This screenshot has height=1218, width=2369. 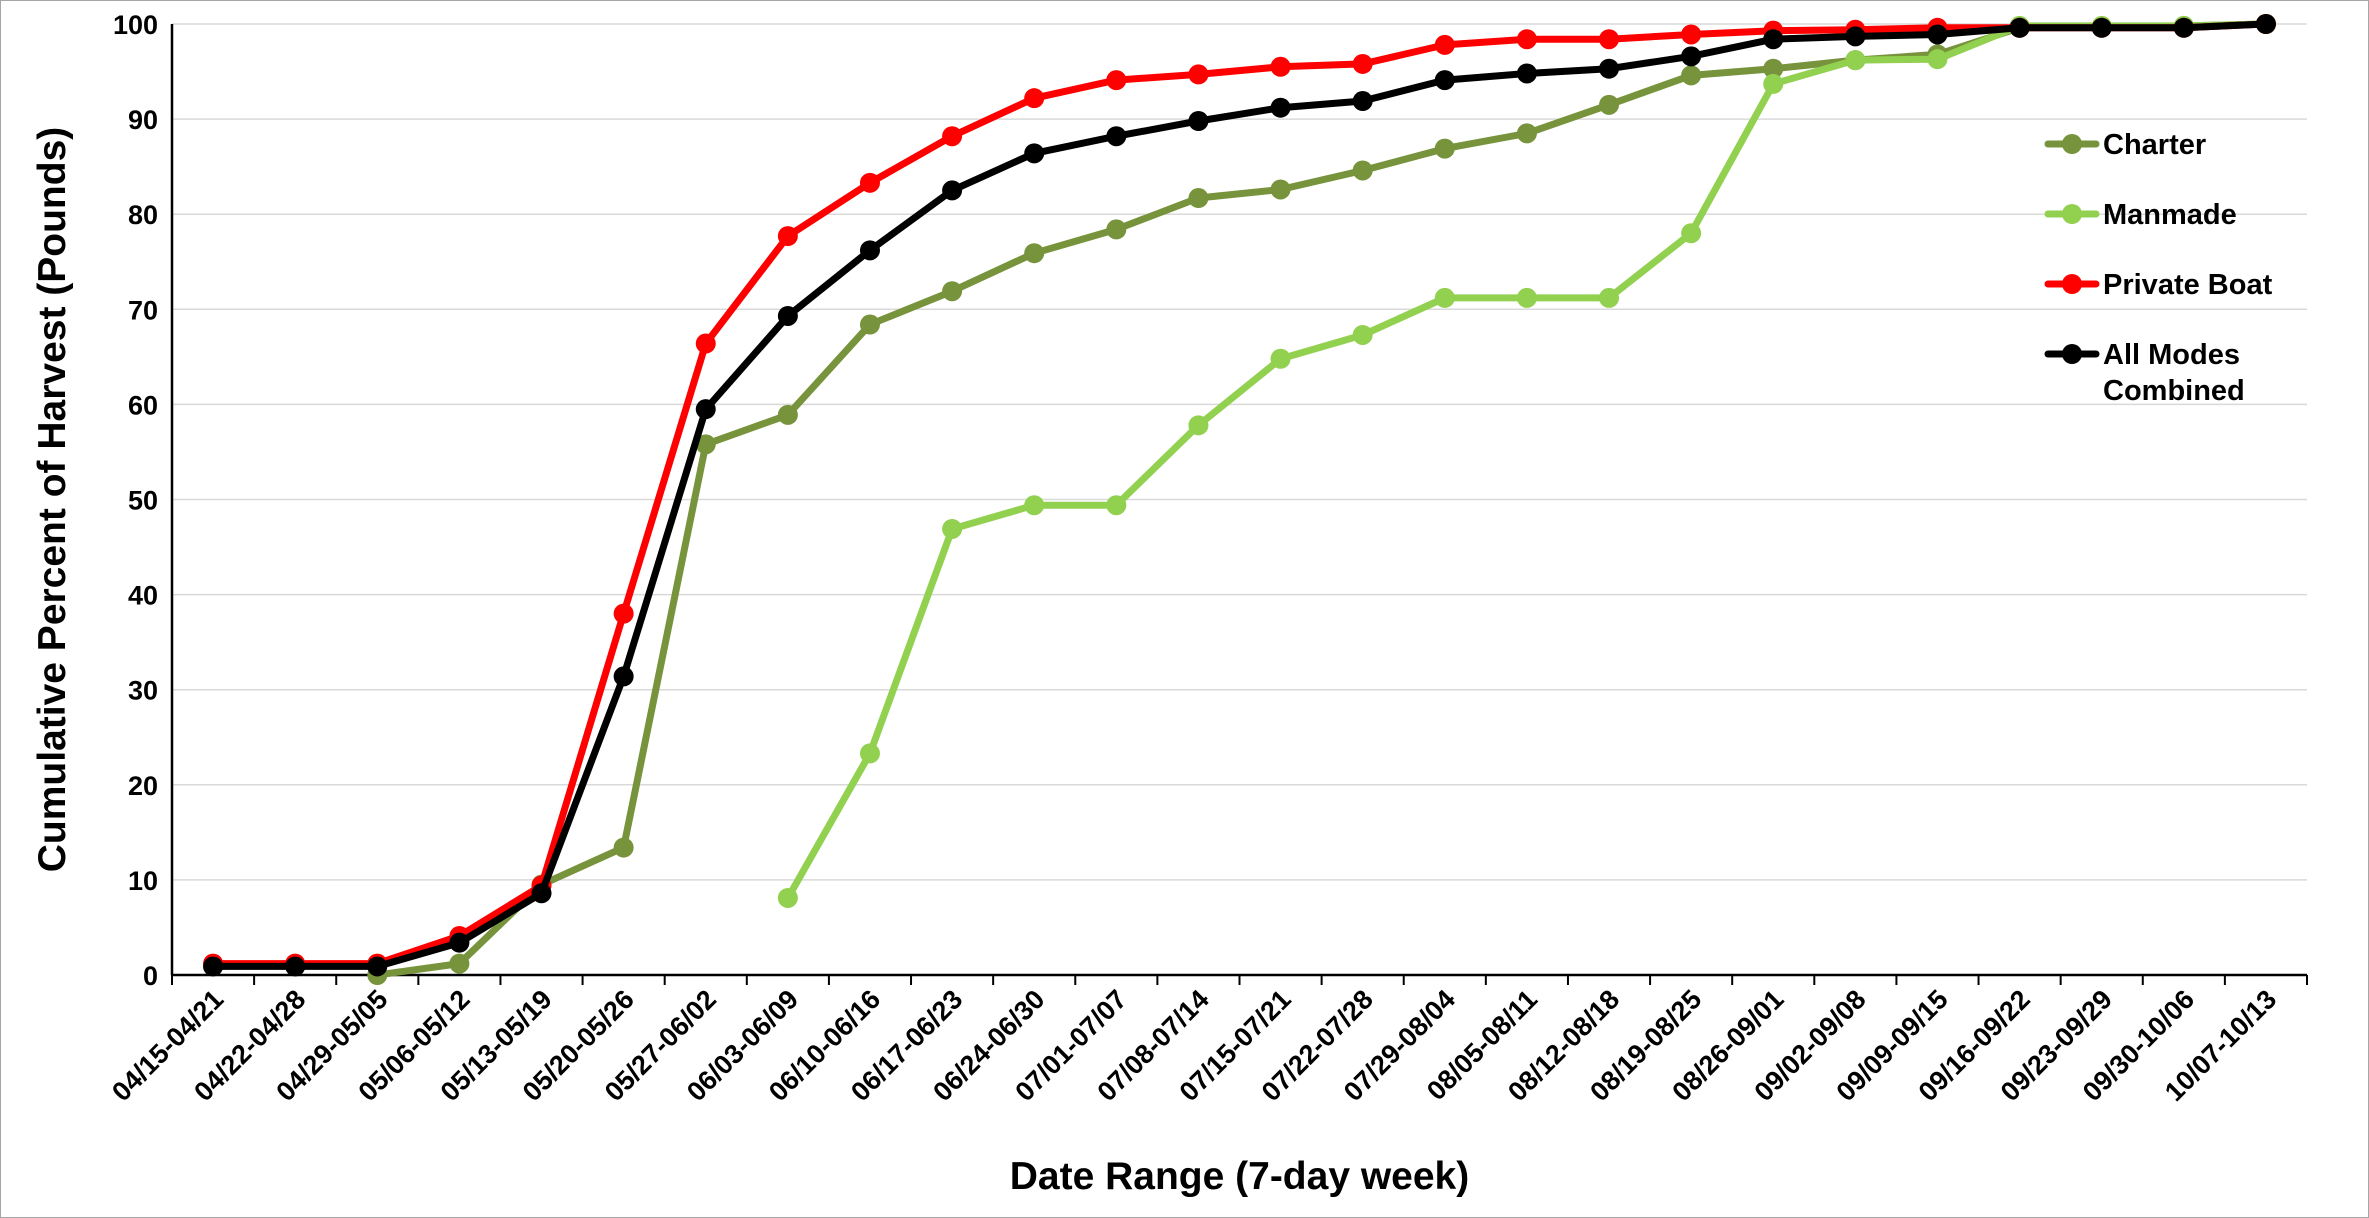 I want to click on y-tick-label: 0, so click(x=150, y=976).